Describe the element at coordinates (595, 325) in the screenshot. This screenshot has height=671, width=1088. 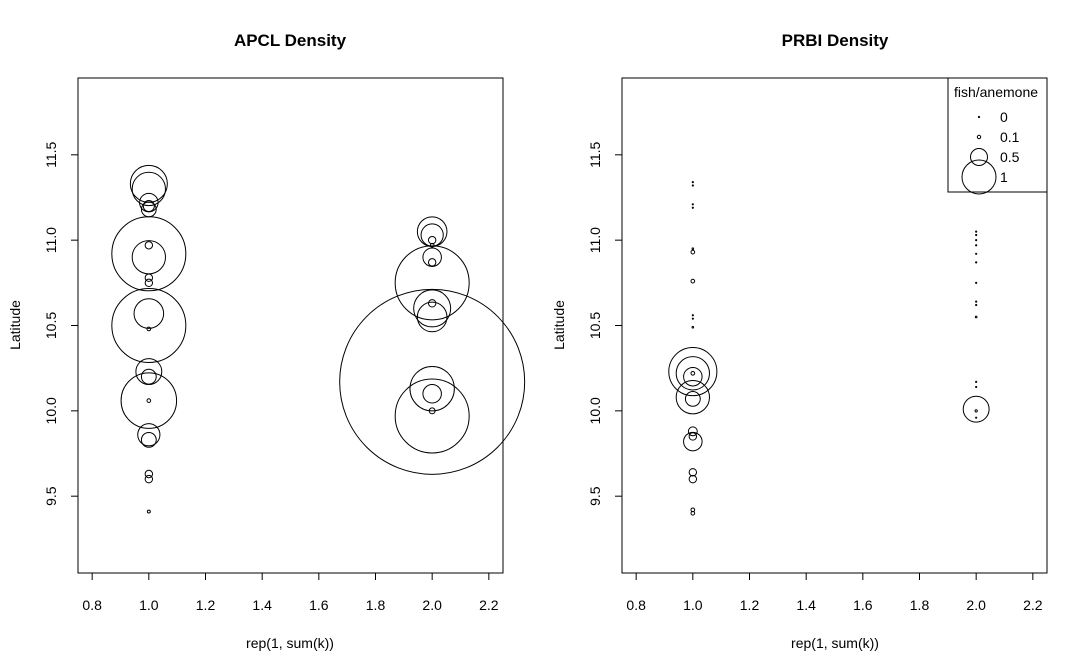
I see `y-tick-label: 10.5` at that location.